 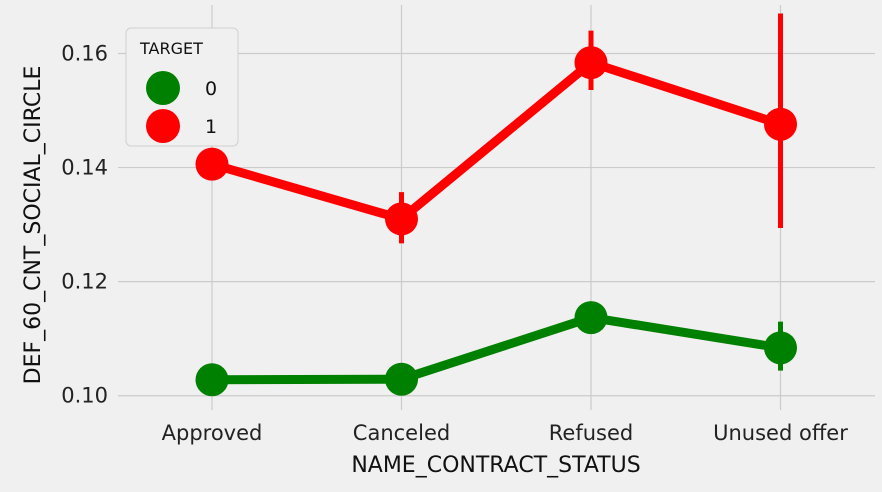 What do you see at coordinates (84, 282) in the screenshot?
I see `y-tick-label: 0.12` at bounding box center [84, 282].